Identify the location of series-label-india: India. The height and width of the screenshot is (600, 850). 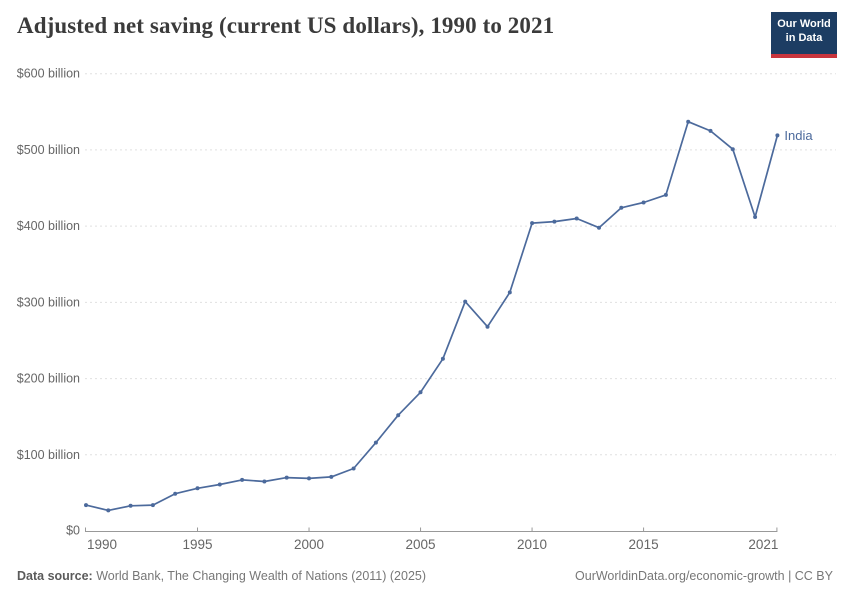
(798, 135).